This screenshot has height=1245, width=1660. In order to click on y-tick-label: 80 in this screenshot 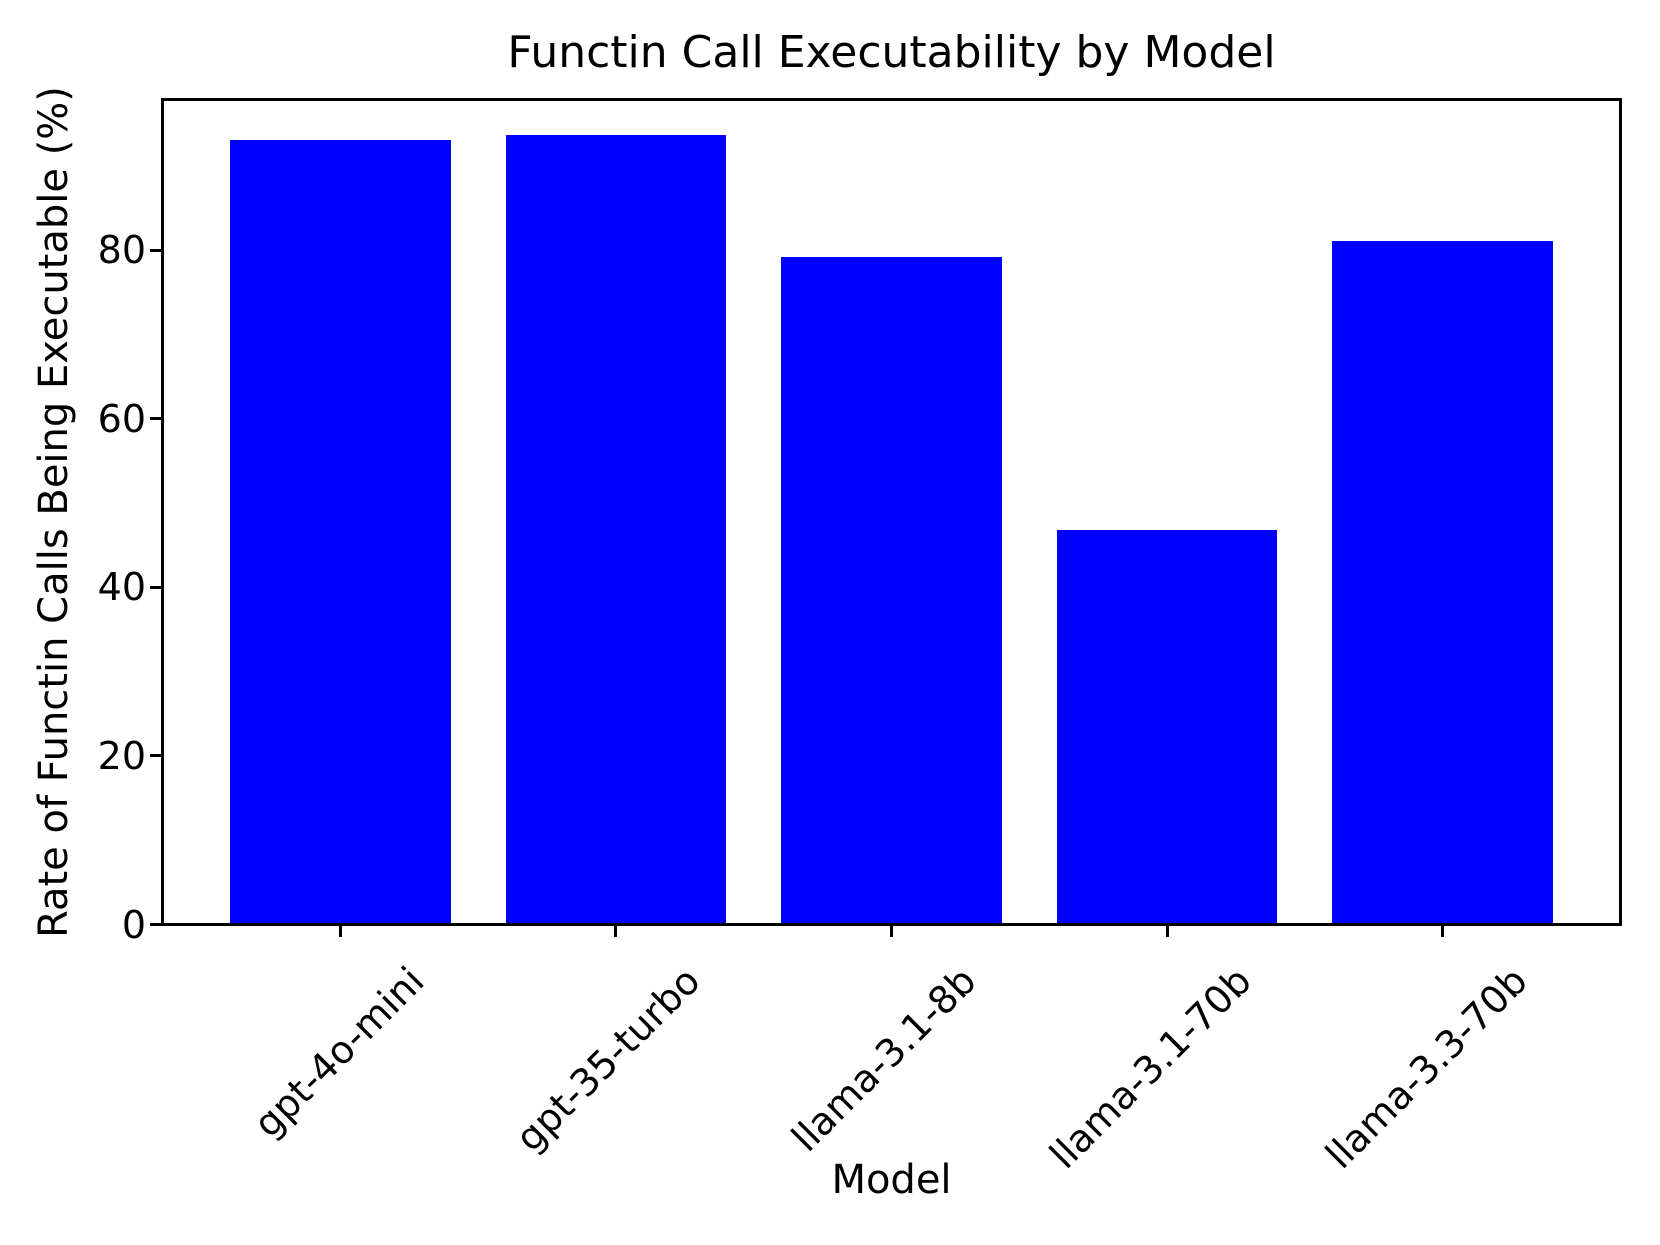, I will do `click(121, 250)`.